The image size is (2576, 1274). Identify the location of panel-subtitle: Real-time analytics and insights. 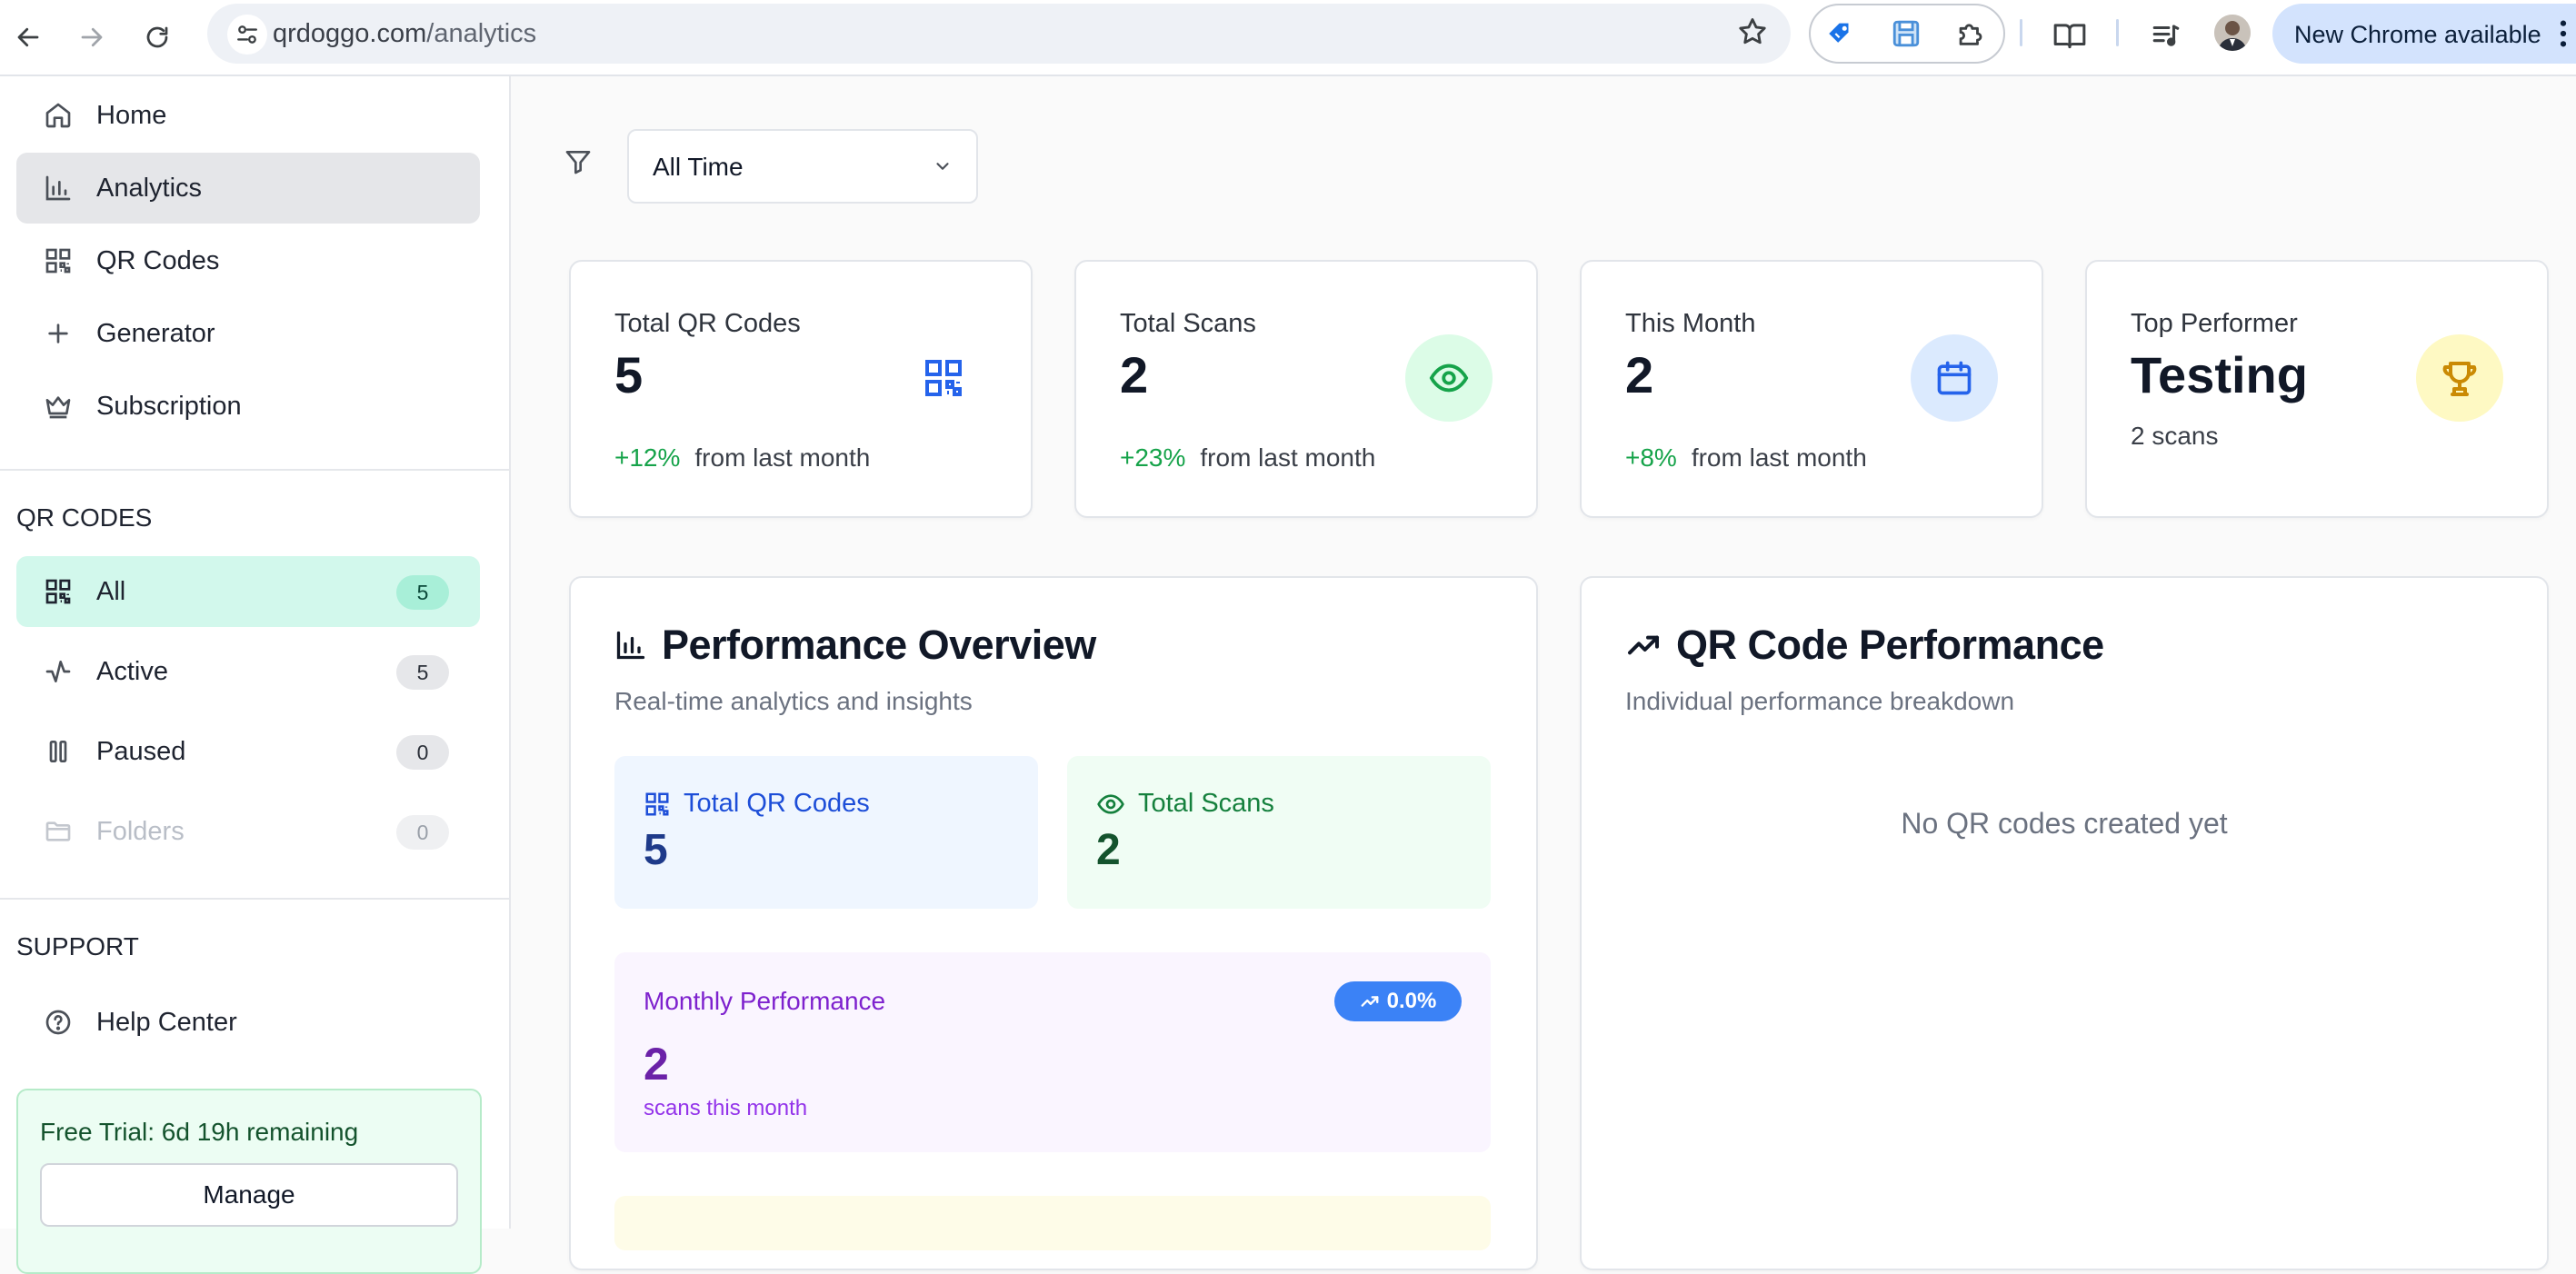
(793, 701).